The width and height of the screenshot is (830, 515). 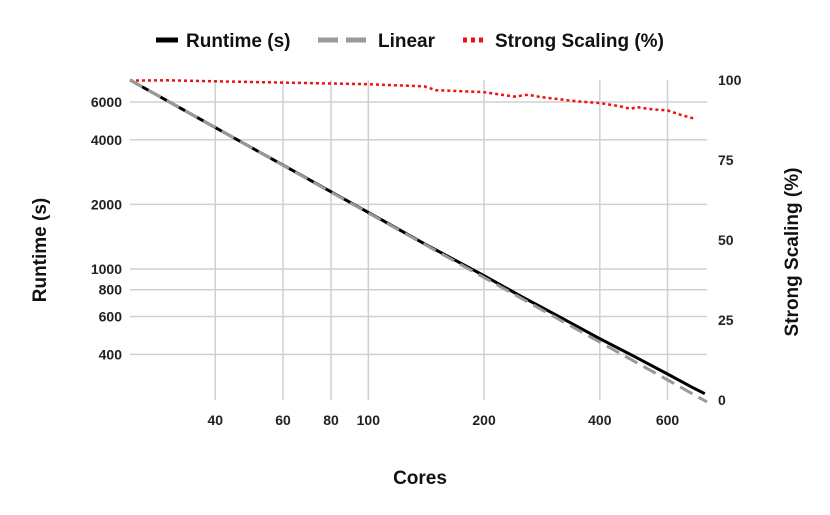 What do you see at coordinates (792, 252) in the screenshot?
I see `y2-axis-title: Strong Scaling (%)` at bounding box center [792, 252].